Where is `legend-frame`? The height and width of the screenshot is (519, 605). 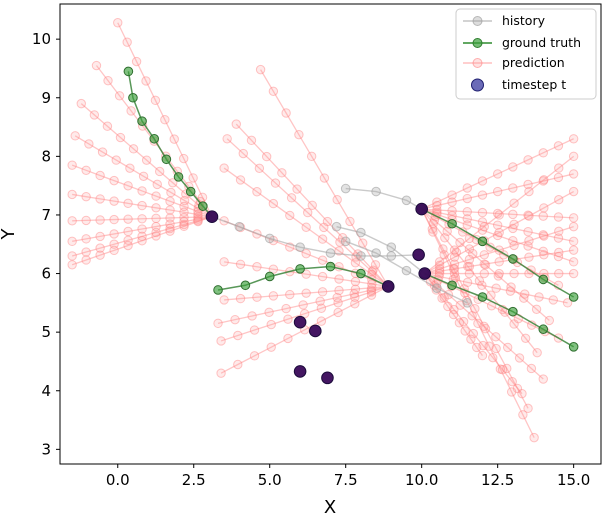 legend-frame is located at coordinates (526, 54).